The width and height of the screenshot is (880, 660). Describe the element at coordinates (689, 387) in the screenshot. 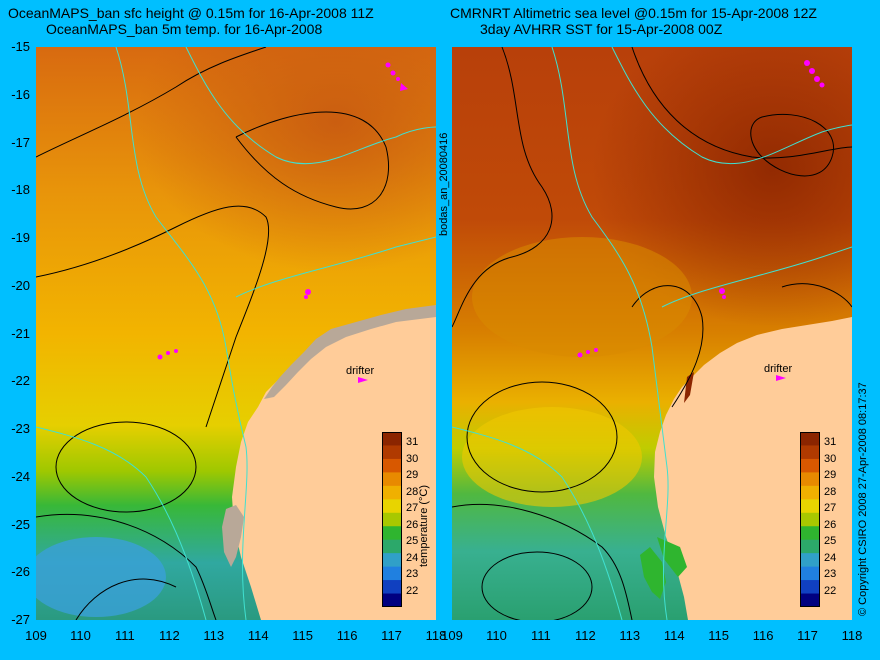

I see `coastal-warm-strip` at that location.